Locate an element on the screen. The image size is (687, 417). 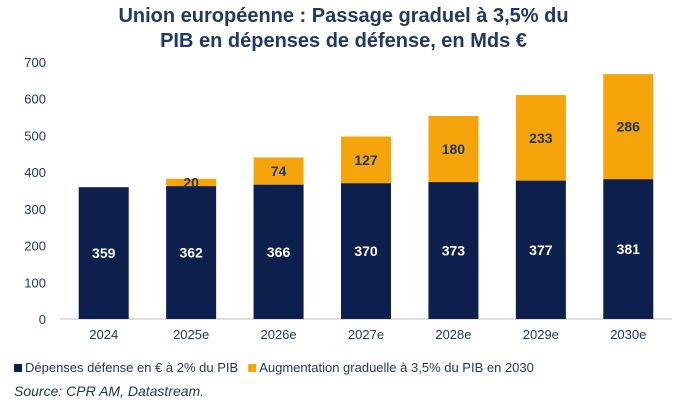
bar-label-increase: 286 is located at coordinates (629, 127).